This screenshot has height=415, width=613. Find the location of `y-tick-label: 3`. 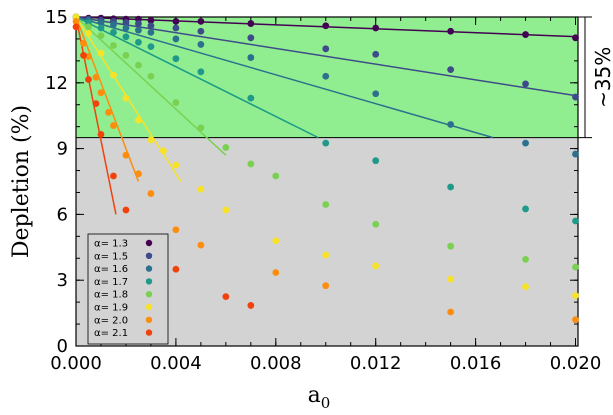

y-tick-label: 3 is located at coordinates (62, 280).